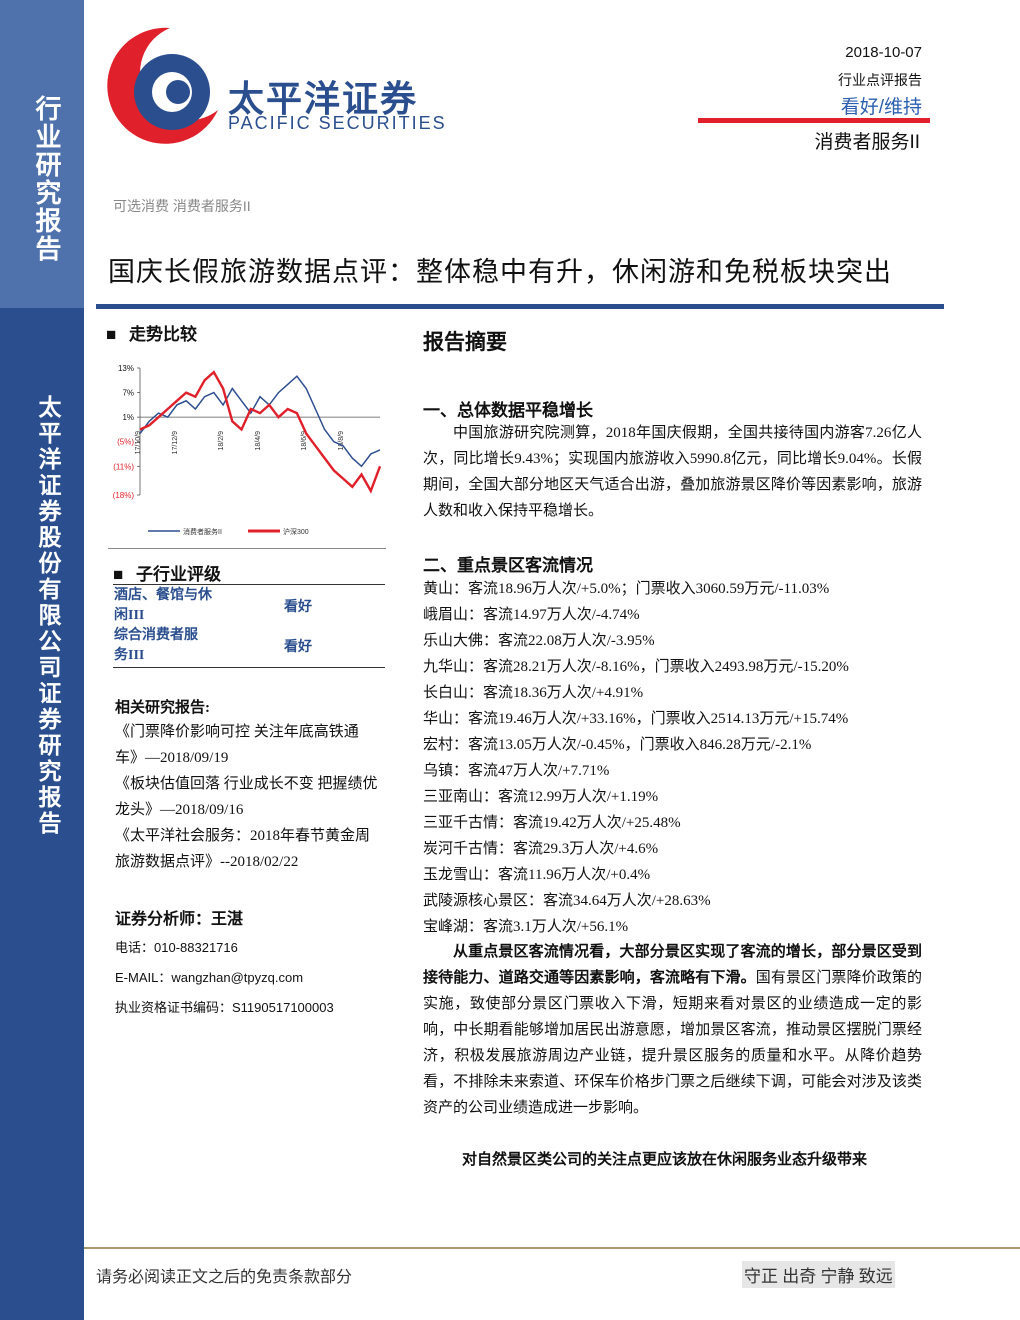 This screenshot has width=1020, height=1320. Describe the element at coordinates (243, 849) in the screenshot. I see `related-item: 《太平洋社会服务：2018年春节黄金周旅游数据点评》--2018/02/22` at that location.